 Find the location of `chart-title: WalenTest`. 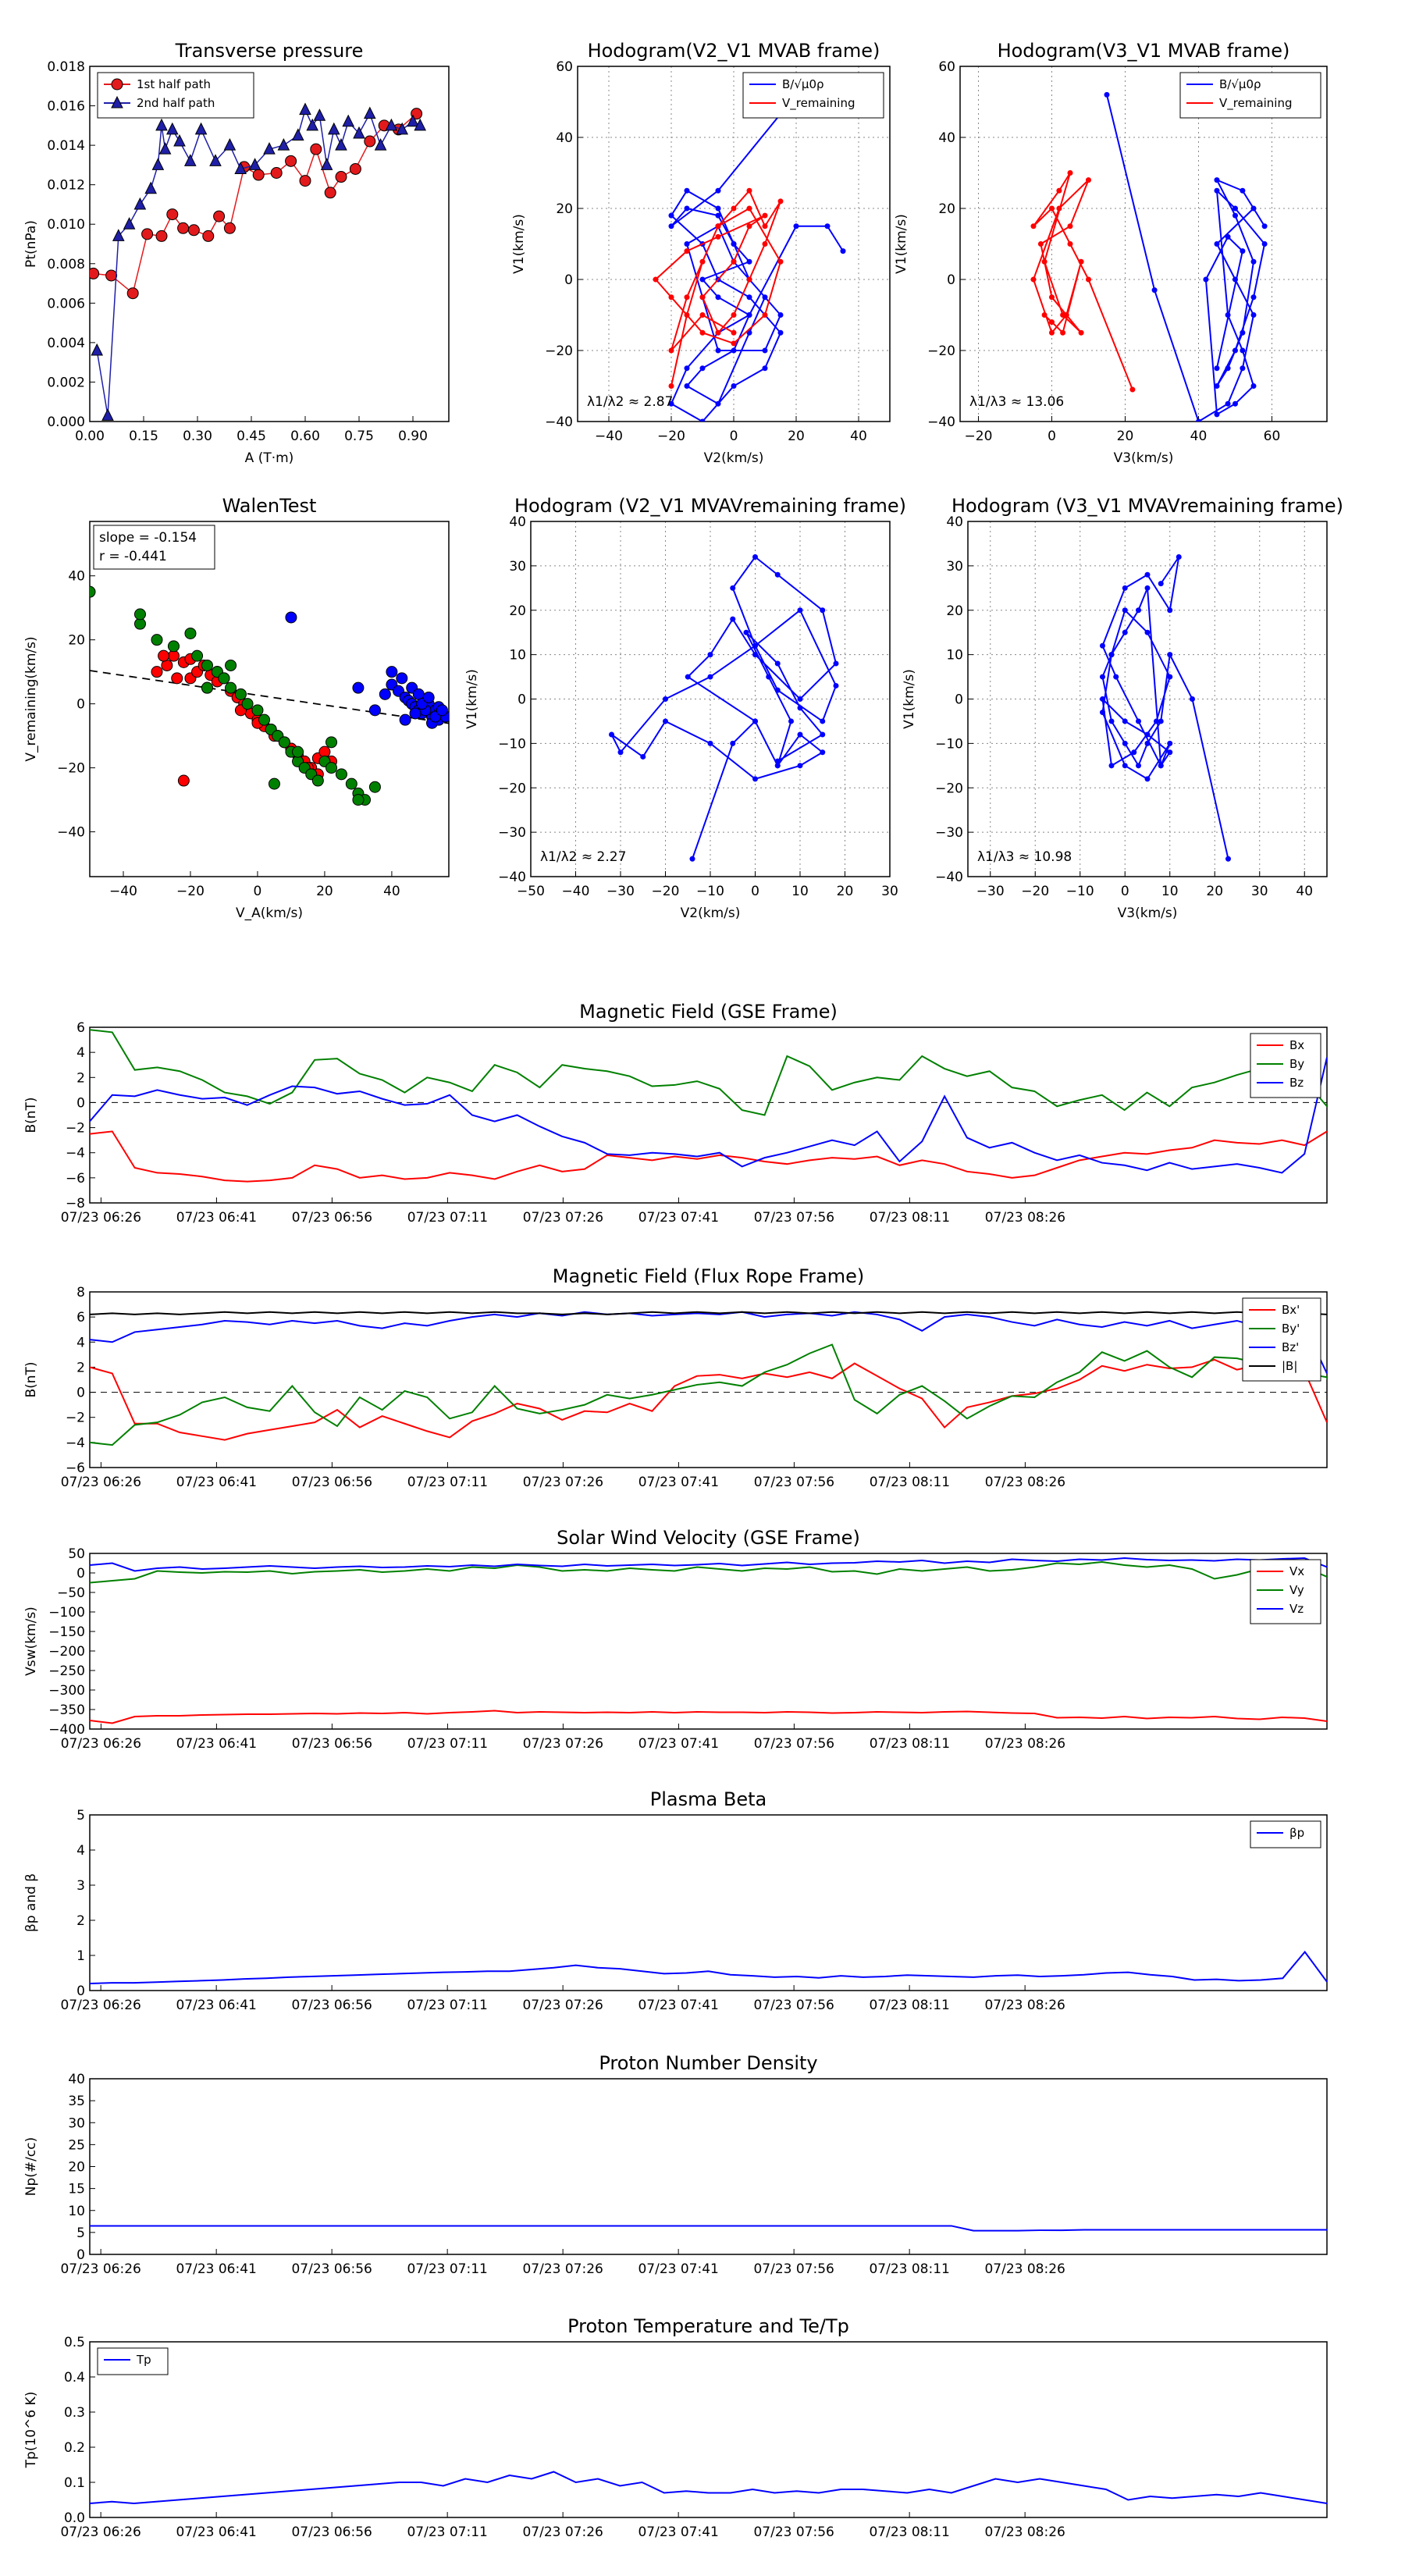

chart-title: WalenTest is located at coordinates (270, 506).